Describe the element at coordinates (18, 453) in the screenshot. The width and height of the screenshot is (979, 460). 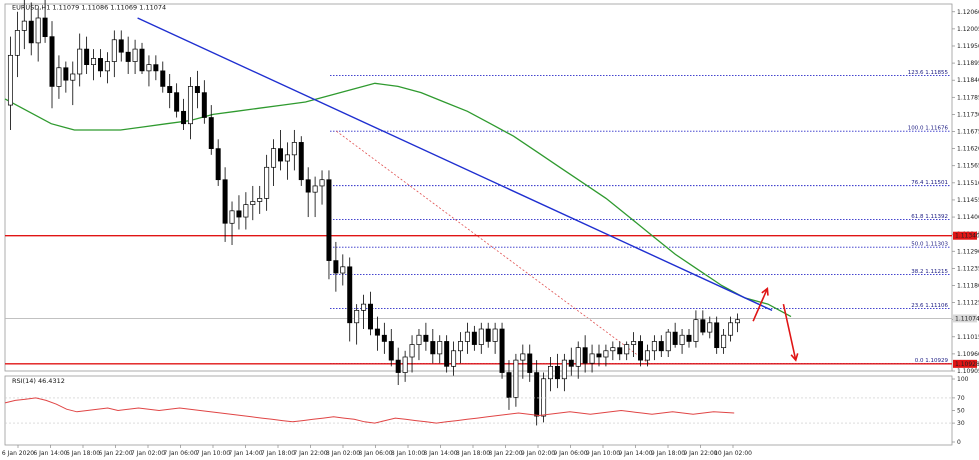
I see `time-tick-label: 6 Jan 2020` at that location.